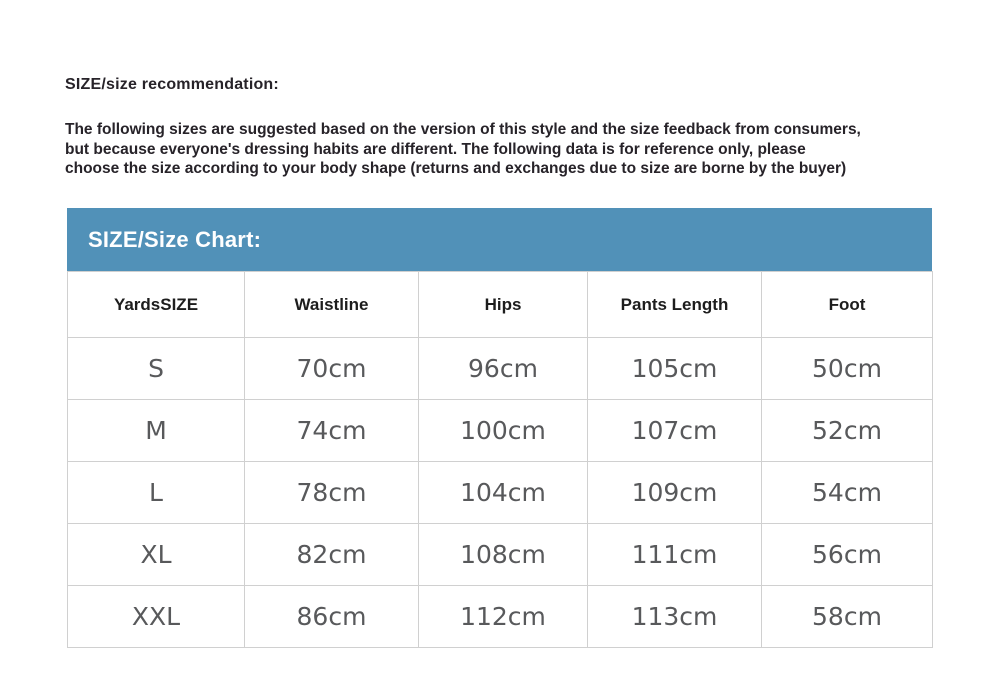 The image size is (1000, 674). Describe the element at coordinates (331, 492) in the screenshot. I see `measurement-cell: 78cm` at that location.